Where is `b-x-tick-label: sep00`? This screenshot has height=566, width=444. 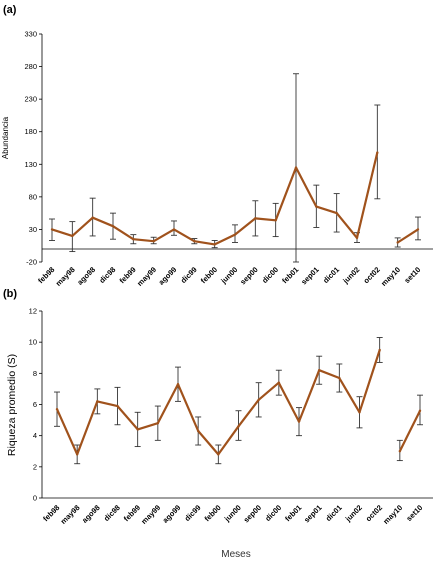
b-x-tick-label: sep00 is located at coordinates (252, 513).